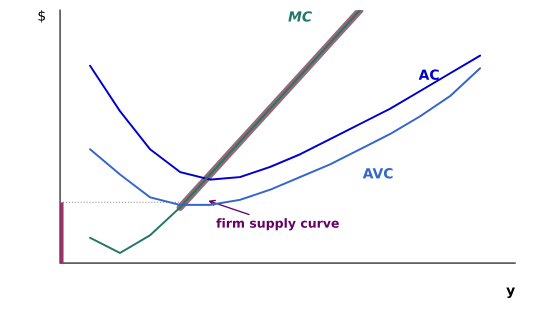 The width and height of the screenshot is (551, 336). What do you see at coordinates (510, 292) in the screenshot?
I see `x-axis-title: y` at bounding box center [510, 292].